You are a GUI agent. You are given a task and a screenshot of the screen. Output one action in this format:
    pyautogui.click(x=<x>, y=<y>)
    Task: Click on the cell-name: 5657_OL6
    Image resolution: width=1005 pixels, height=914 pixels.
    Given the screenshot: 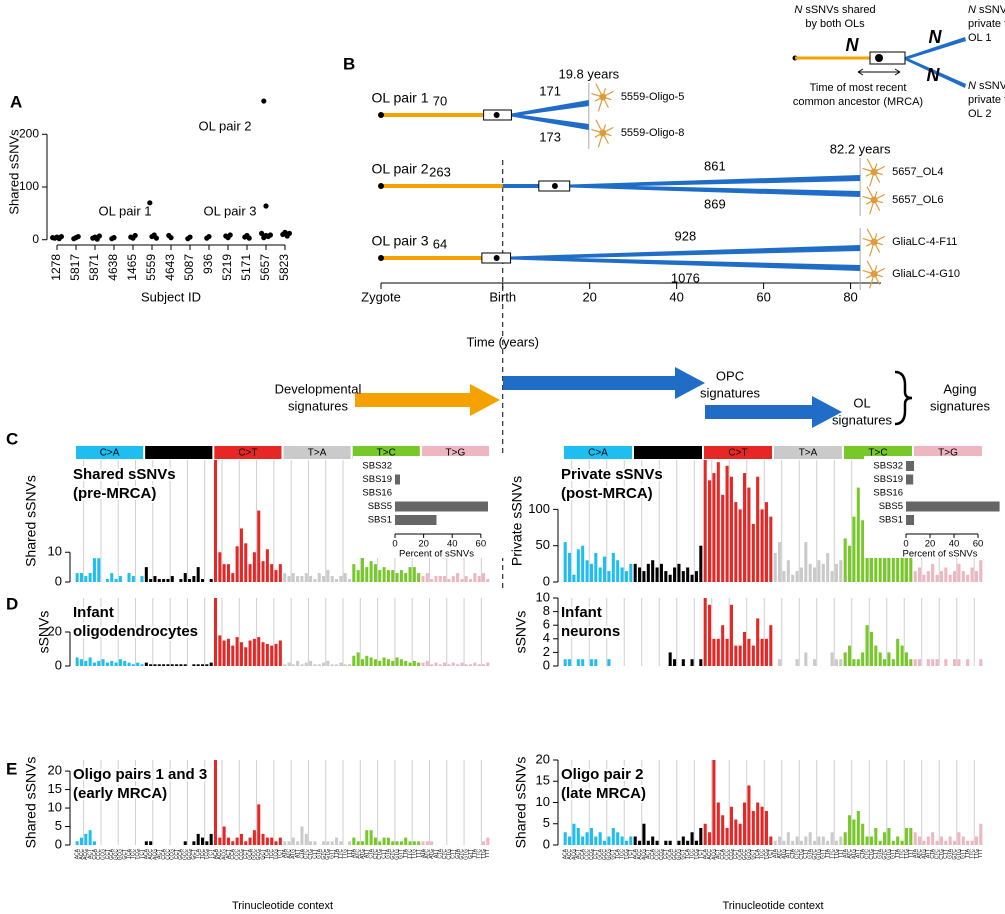 What is the action you would take?
    pyautogui.click(x=917, y=200)
    